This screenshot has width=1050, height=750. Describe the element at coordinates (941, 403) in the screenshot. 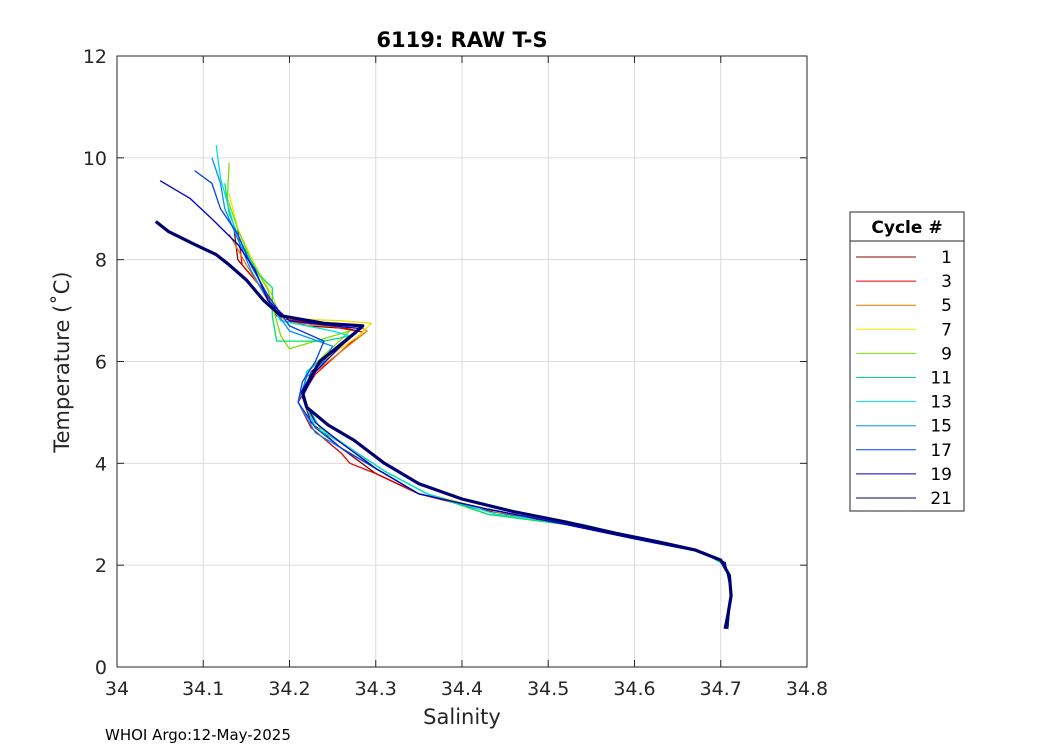

I see `legend-label: 13` at that location.